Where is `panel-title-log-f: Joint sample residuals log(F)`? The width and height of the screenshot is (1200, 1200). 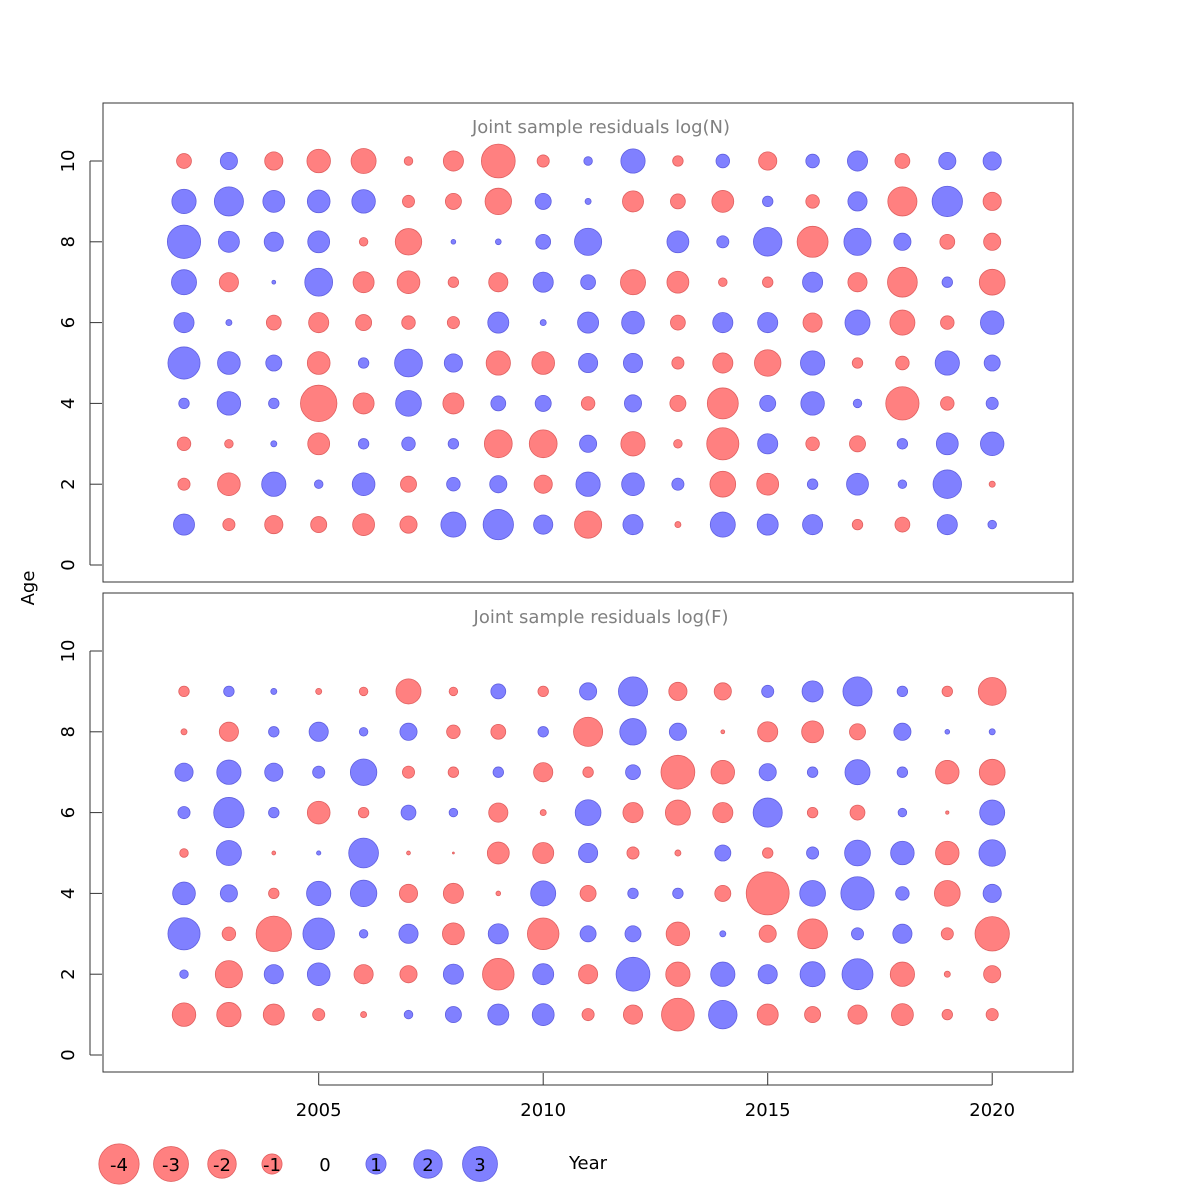
panel-title-log-f: Joint sample residuals log(F) is located at coordinates (601, 617).